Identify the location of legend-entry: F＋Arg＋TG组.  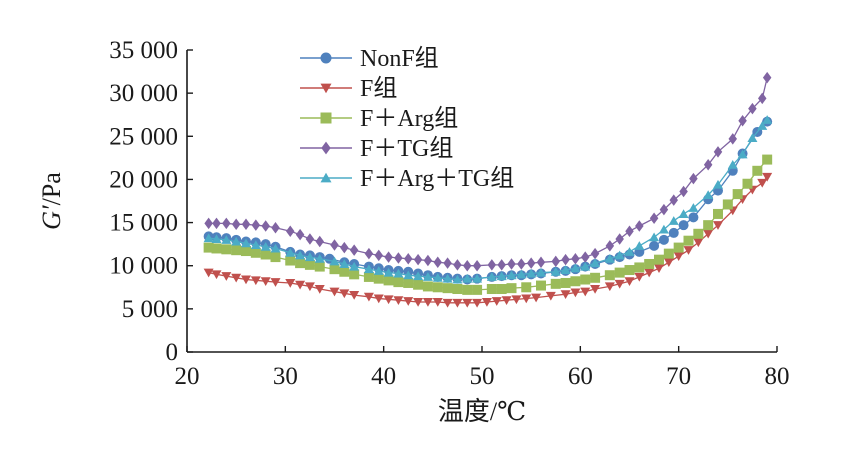
(407, 178).